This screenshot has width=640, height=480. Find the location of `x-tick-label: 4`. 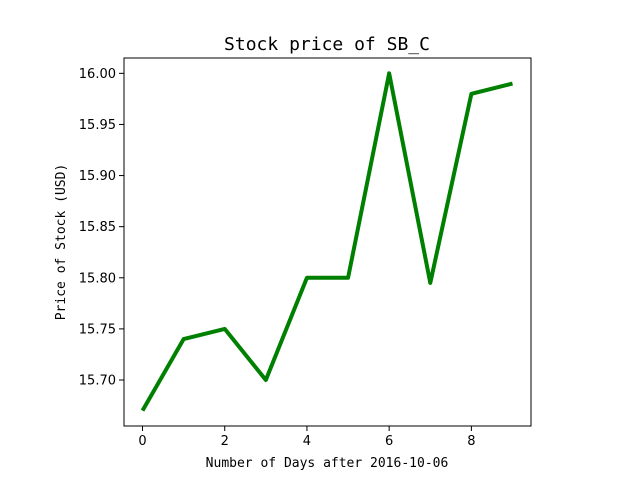

x-tick-label: 4 is located at coordinates (307, 441).